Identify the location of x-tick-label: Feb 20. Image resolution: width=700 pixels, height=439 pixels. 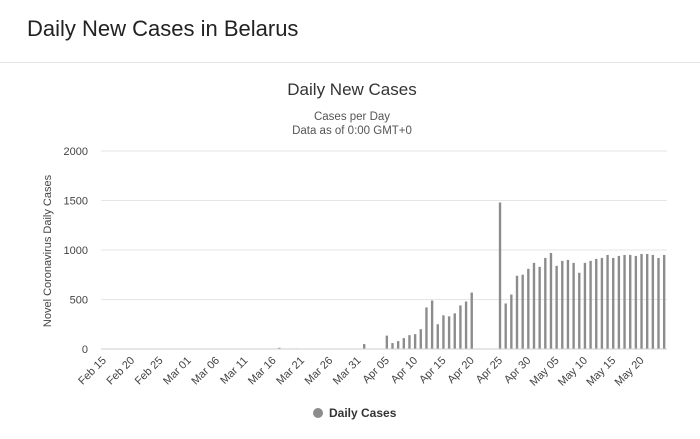
(121, 371).